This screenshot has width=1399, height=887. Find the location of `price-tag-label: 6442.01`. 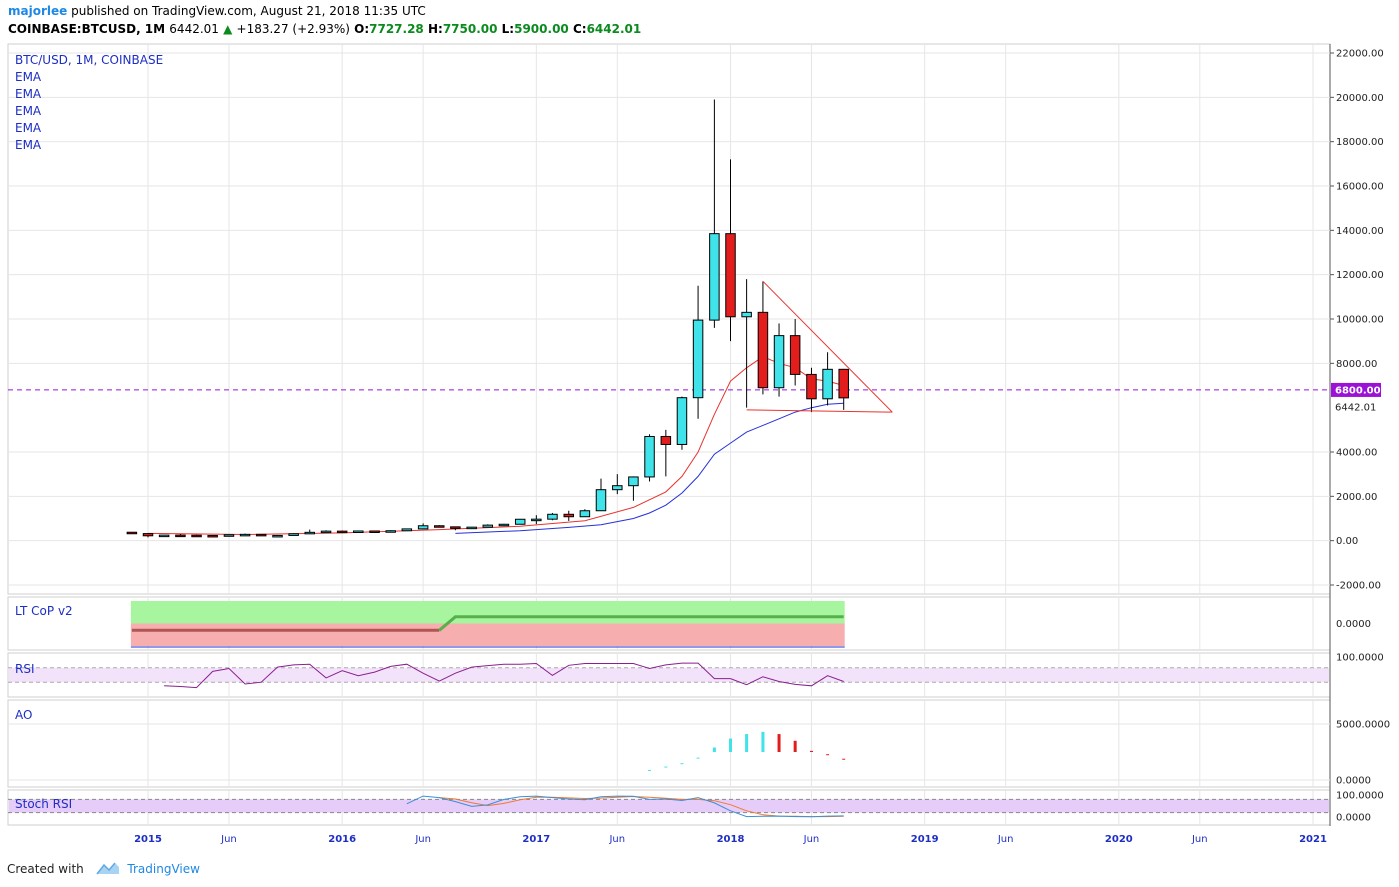

price-tag-label: 6442.01 is located at coordinates (1355, 407).